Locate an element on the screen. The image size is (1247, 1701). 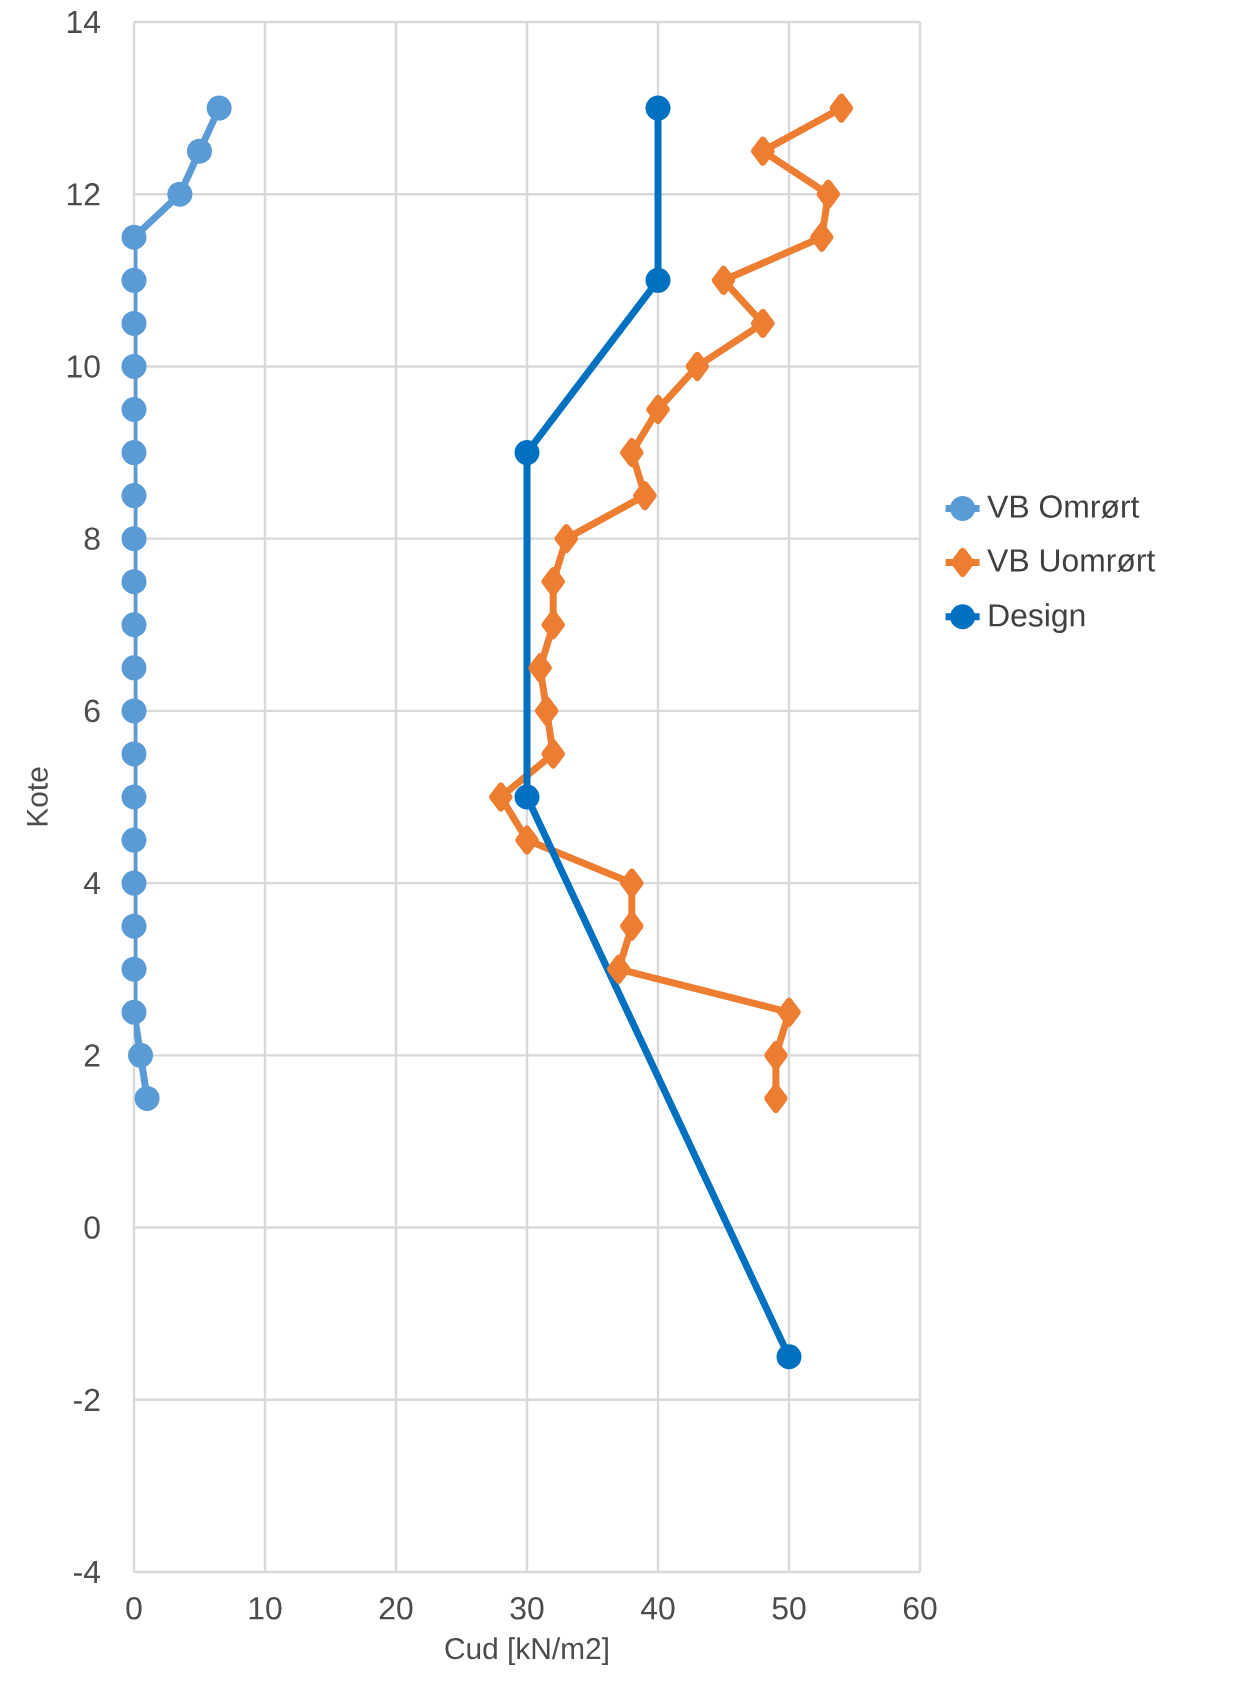
x-tick-label: 50 is located at coordinates (789, 1608).